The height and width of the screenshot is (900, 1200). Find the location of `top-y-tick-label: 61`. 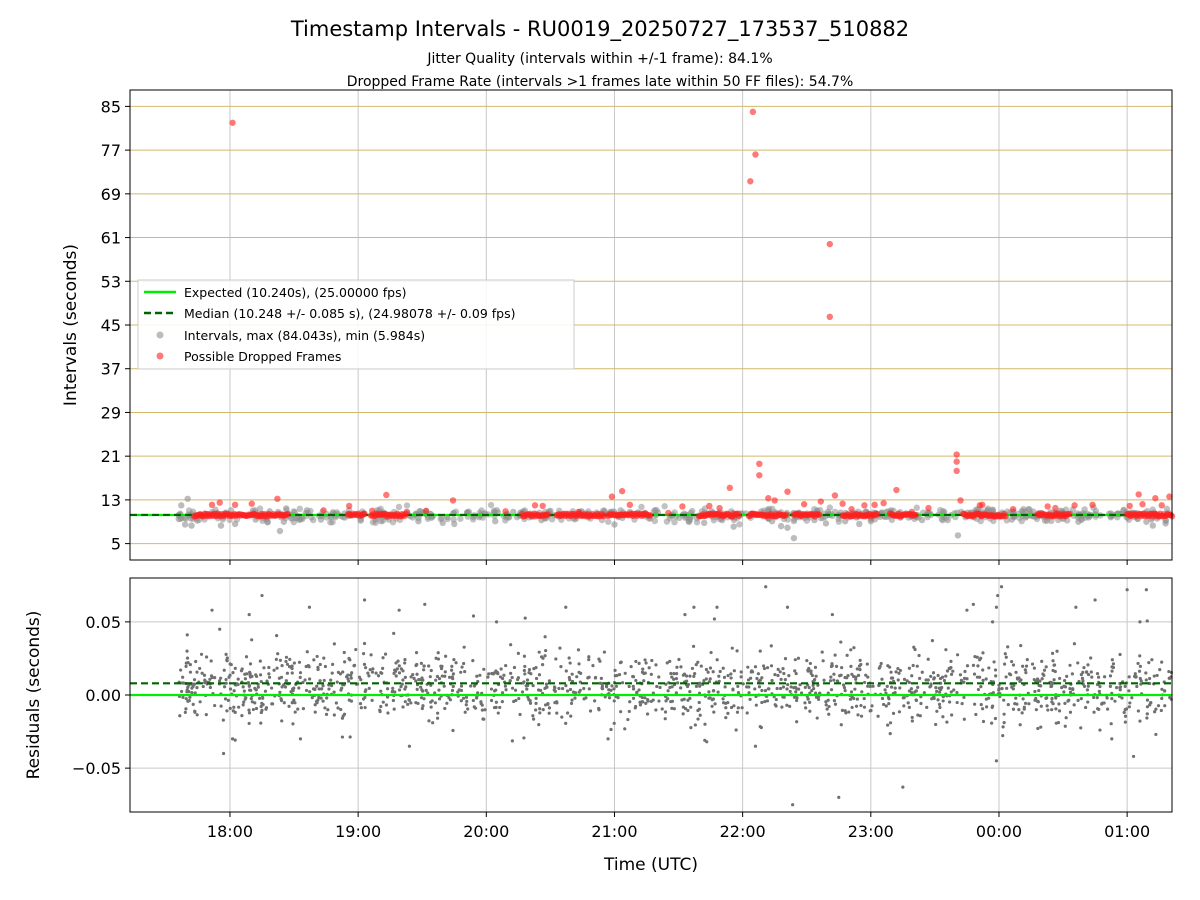

top-y-tick-label: 61 is located at coordinates (111, 238).